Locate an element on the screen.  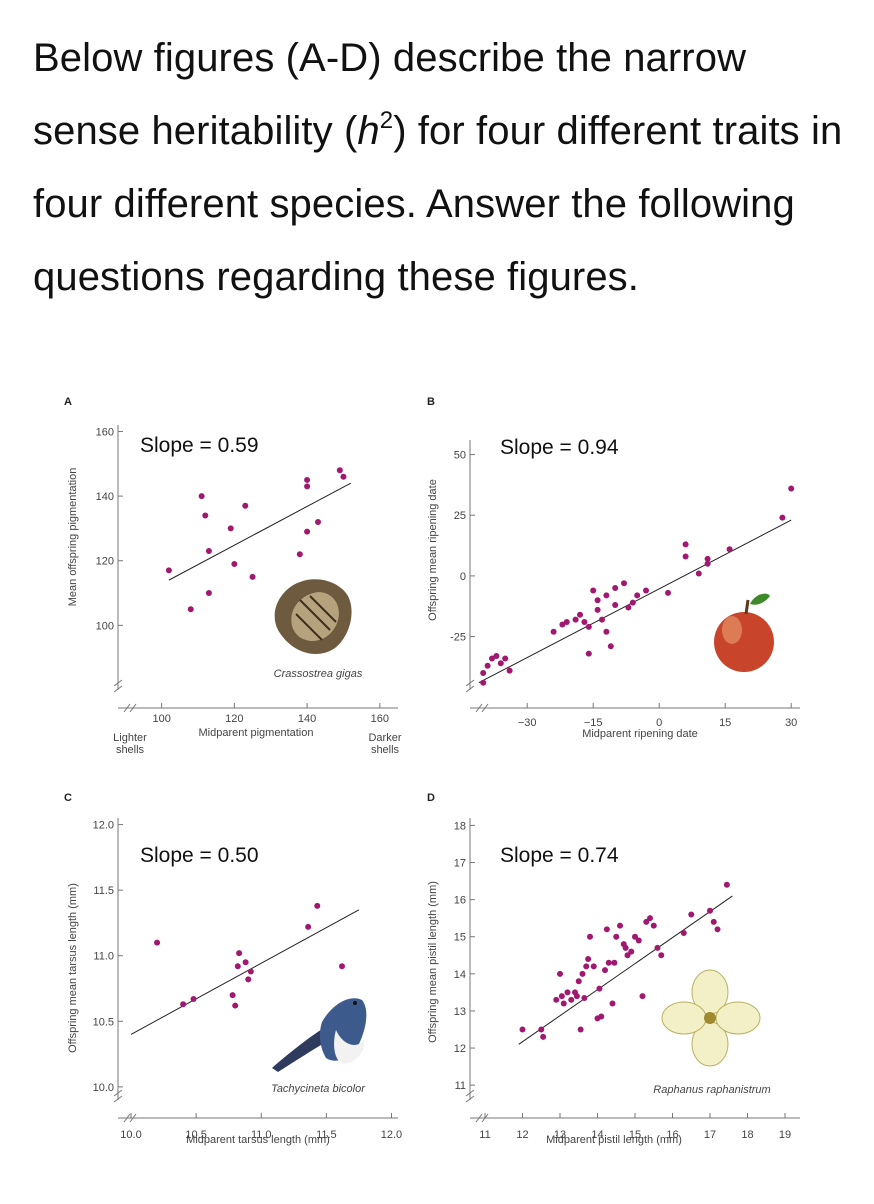
panel-d-ytick-label: 17 is located at coordinates (460, 864).